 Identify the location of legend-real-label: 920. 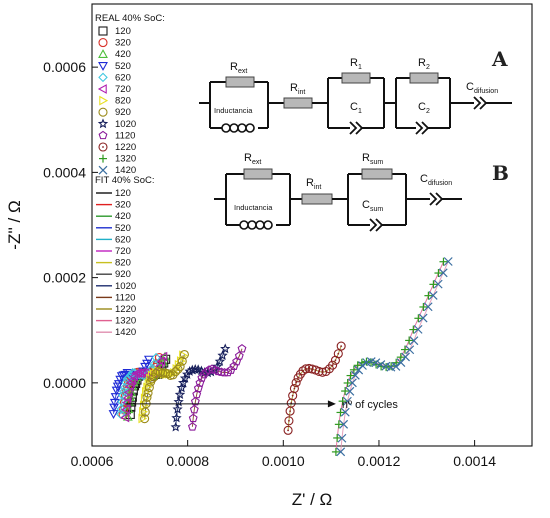
(123, 112).